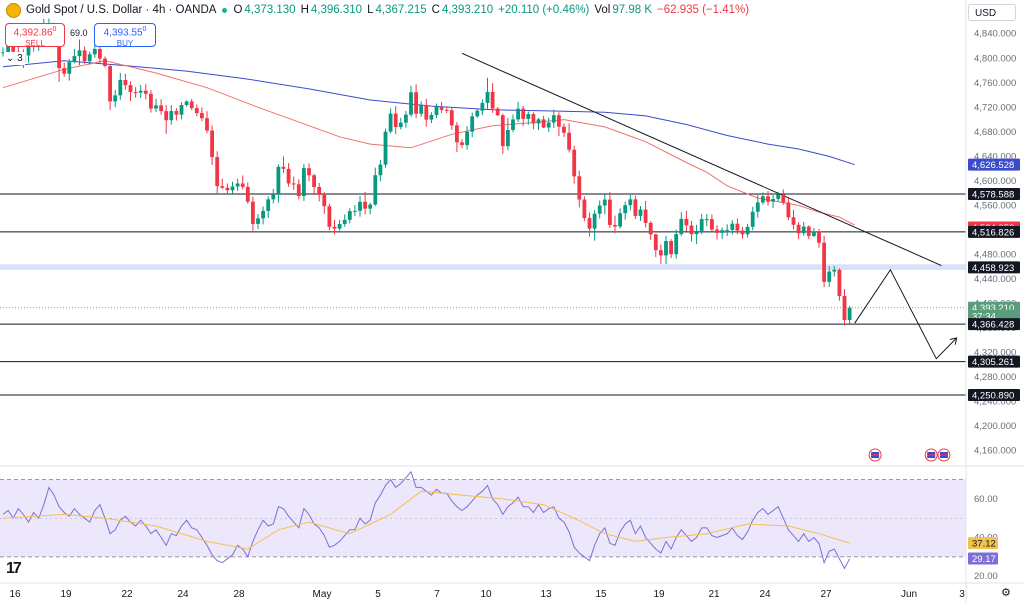  I want to click on time-axis-label: 27, so click(826, 594).